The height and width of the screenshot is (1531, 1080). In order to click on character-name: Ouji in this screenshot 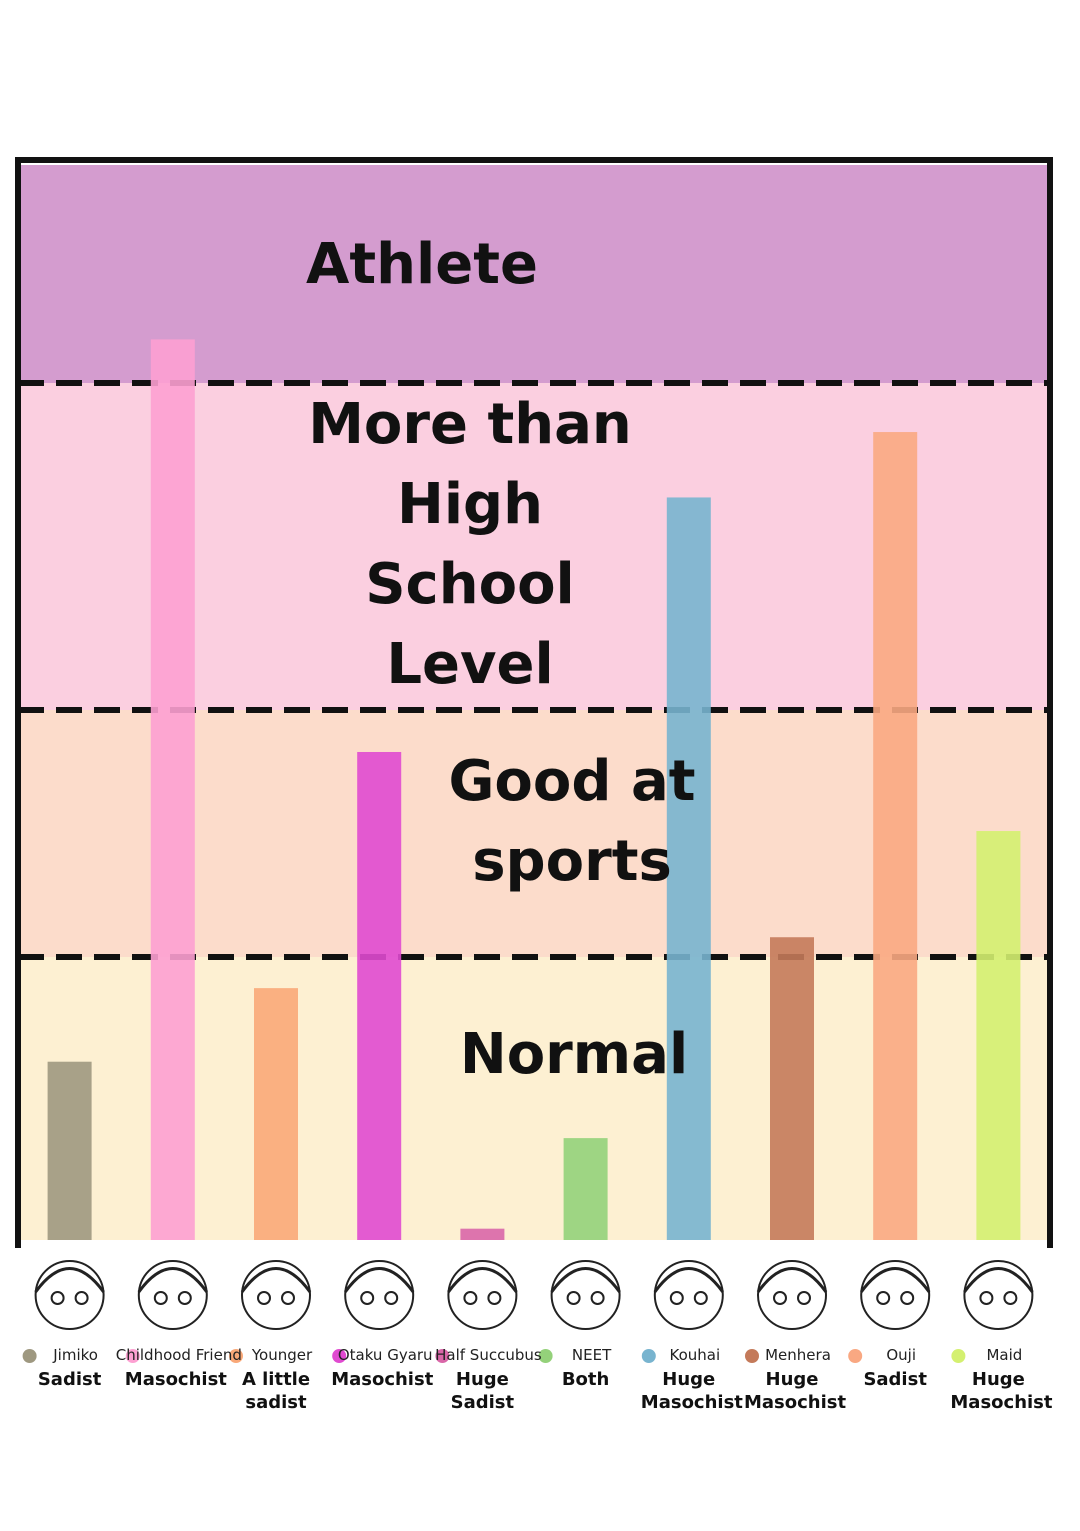, I will do `click(901, 1355)`.